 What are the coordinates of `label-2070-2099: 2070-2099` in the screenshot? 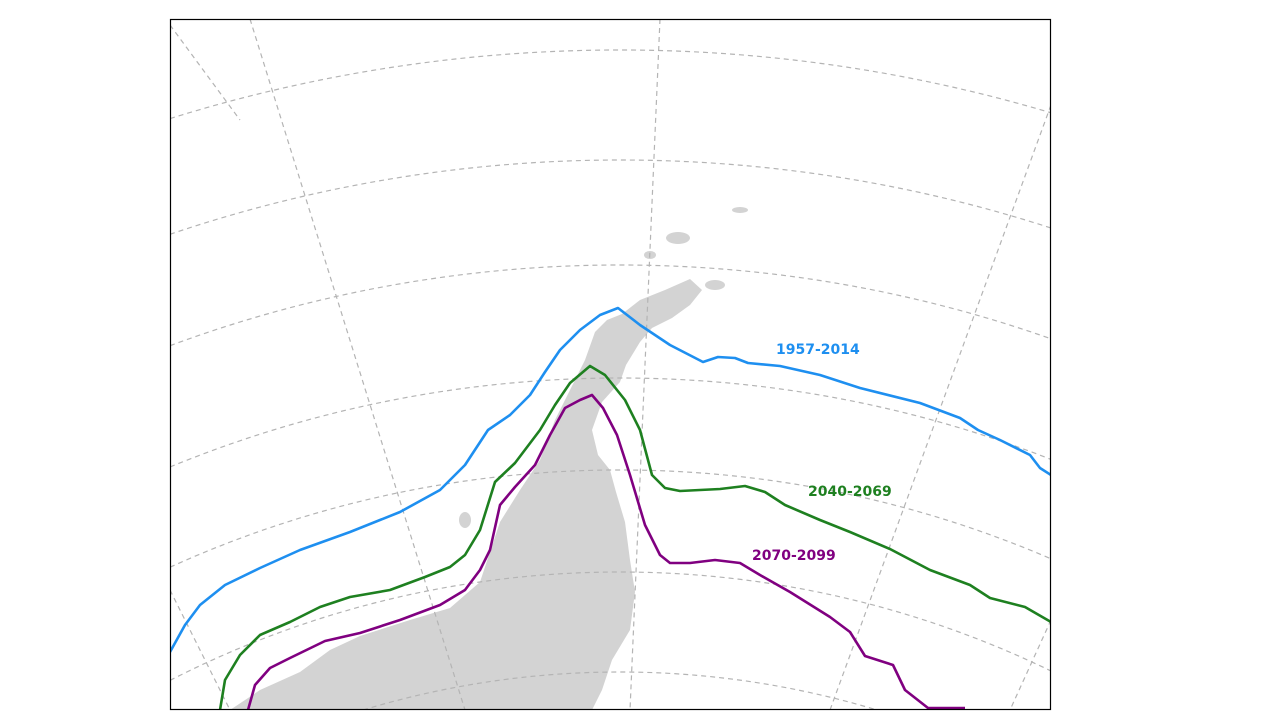 It's located at (794, 556).